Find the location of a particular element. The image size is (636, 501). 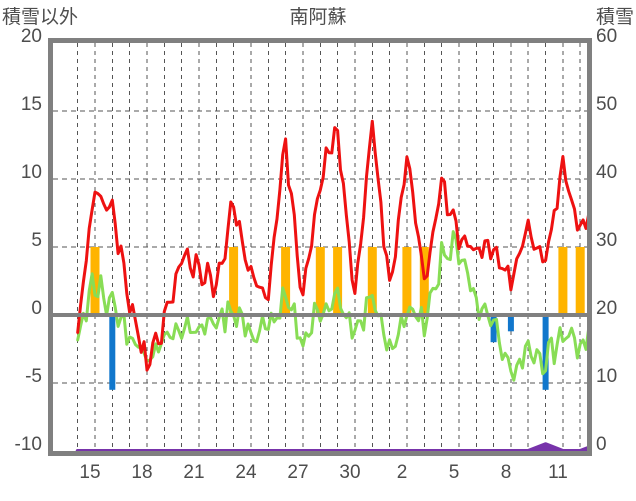

y-axis-left-tick-0: 0 is located at coordinates (36, 308).